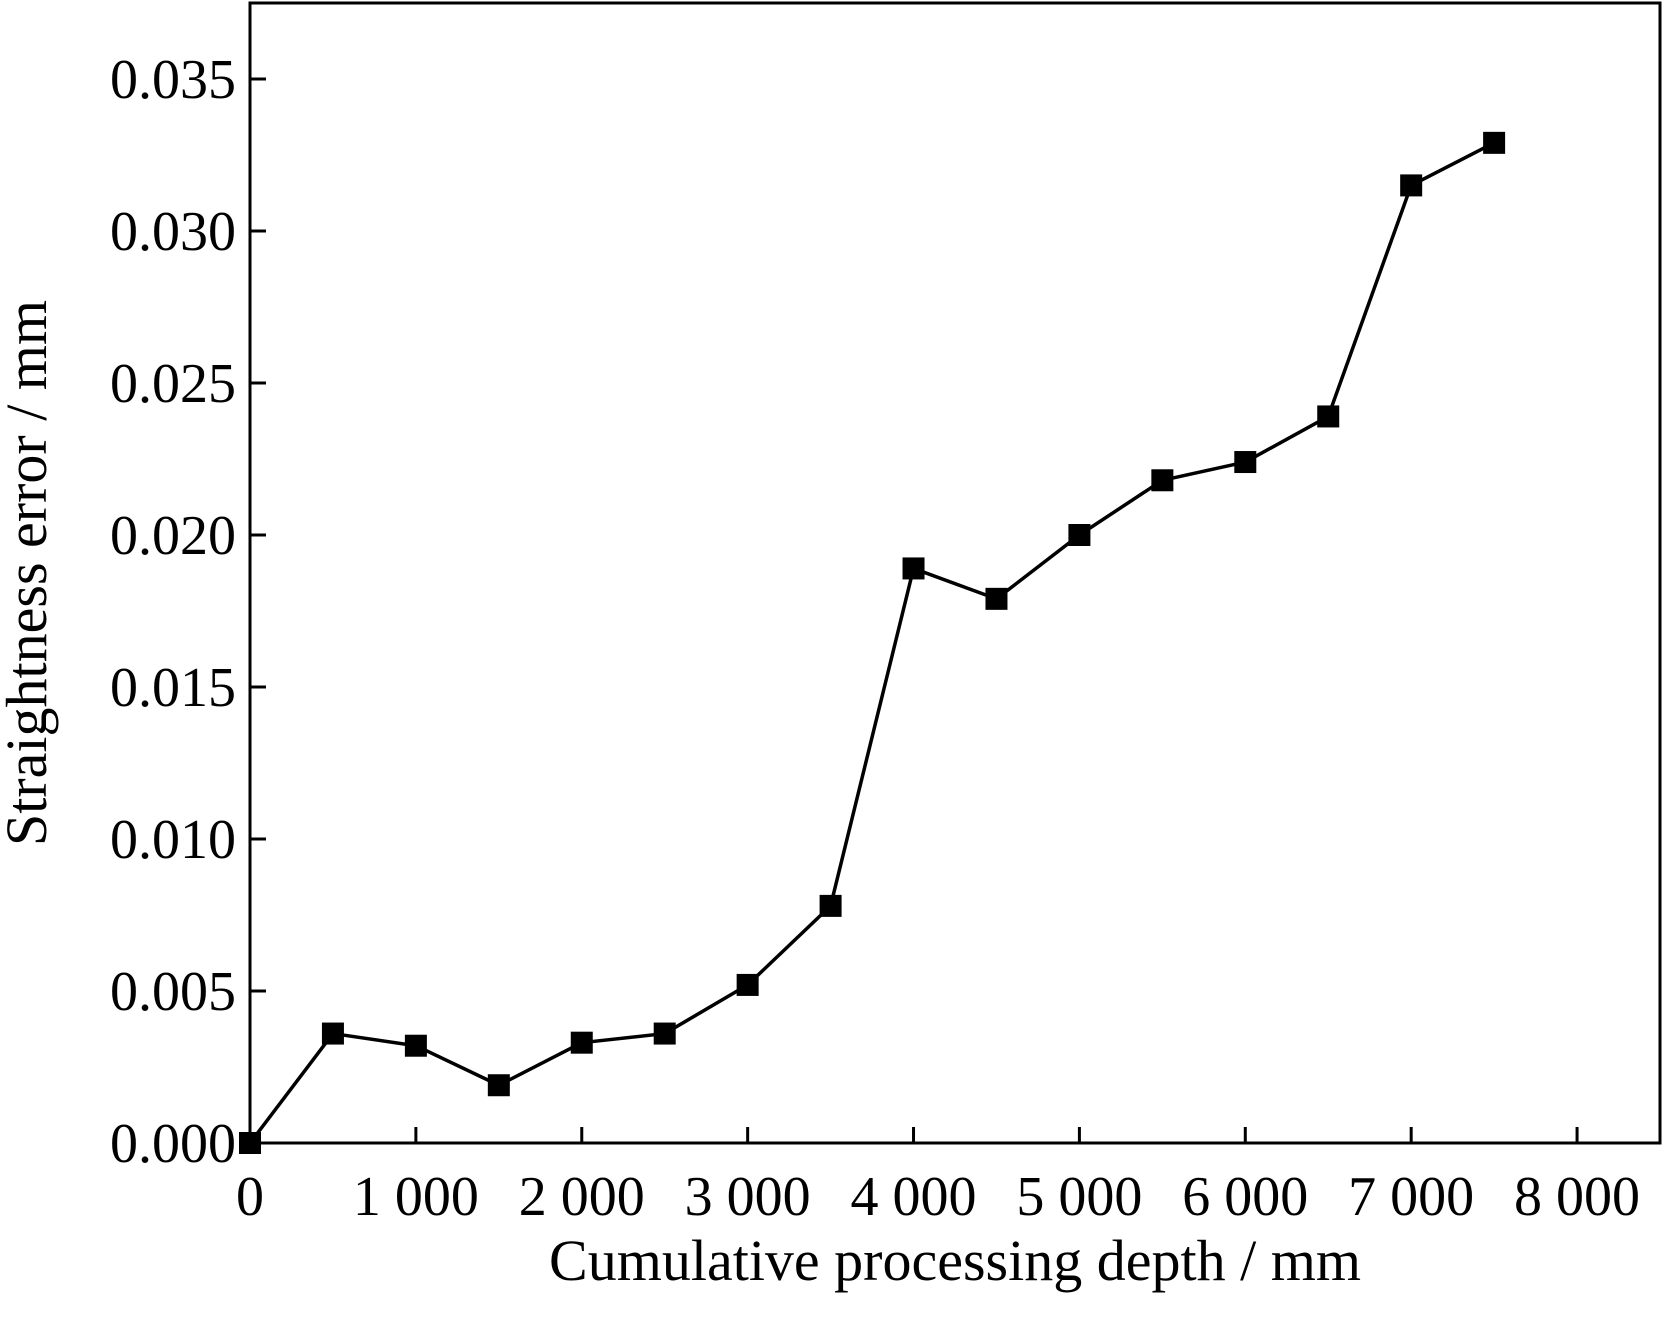  Describe the element at coordinates (173, 840) in the screenshot. I see `y-tick-label: 0.010` at that location.